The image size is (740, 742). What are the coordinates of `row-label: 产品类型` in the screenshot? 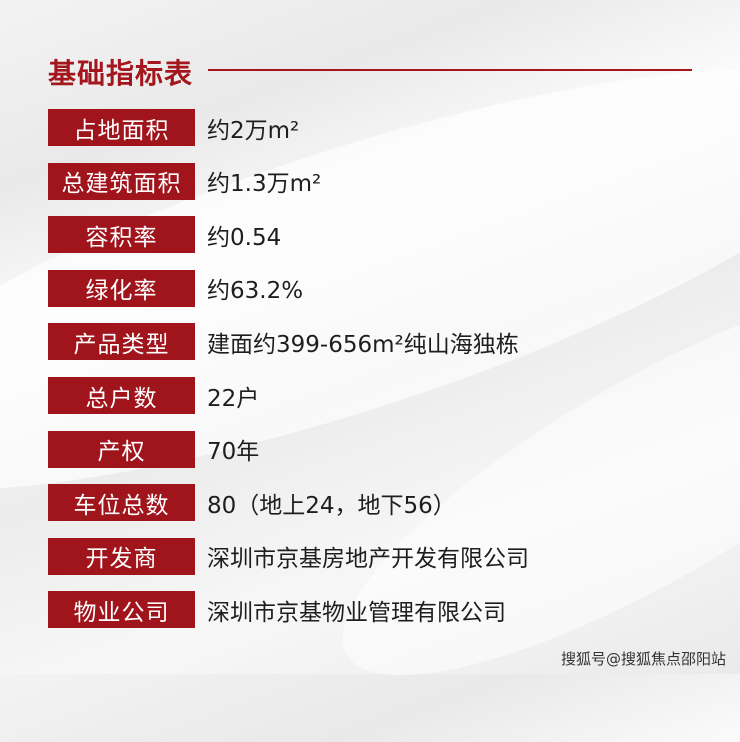 It's located at (121, 342).